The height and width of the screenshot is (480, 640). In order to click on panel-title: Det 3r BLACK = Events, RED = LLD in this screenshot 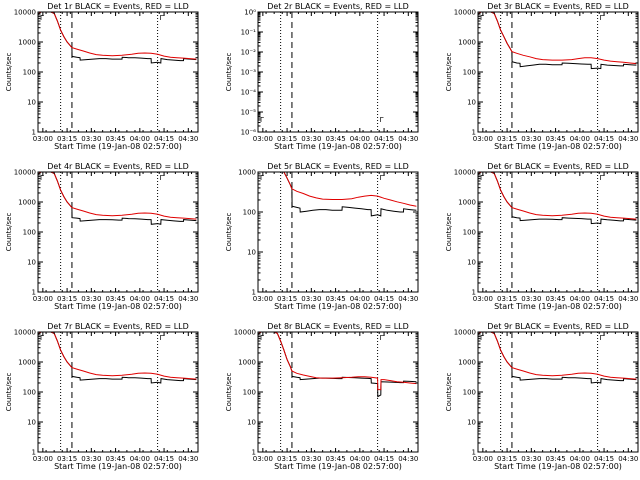, I will do `click(558, 6)`.